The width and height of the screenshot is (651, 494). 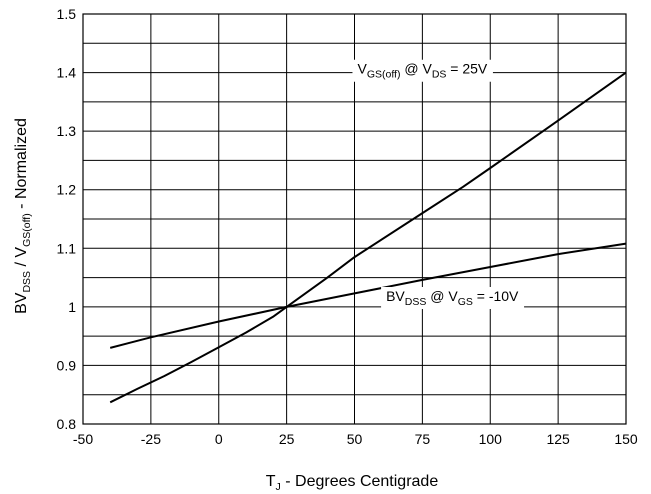 I want to click on y-tick-label: 0.9, so click(x=67, y=365).